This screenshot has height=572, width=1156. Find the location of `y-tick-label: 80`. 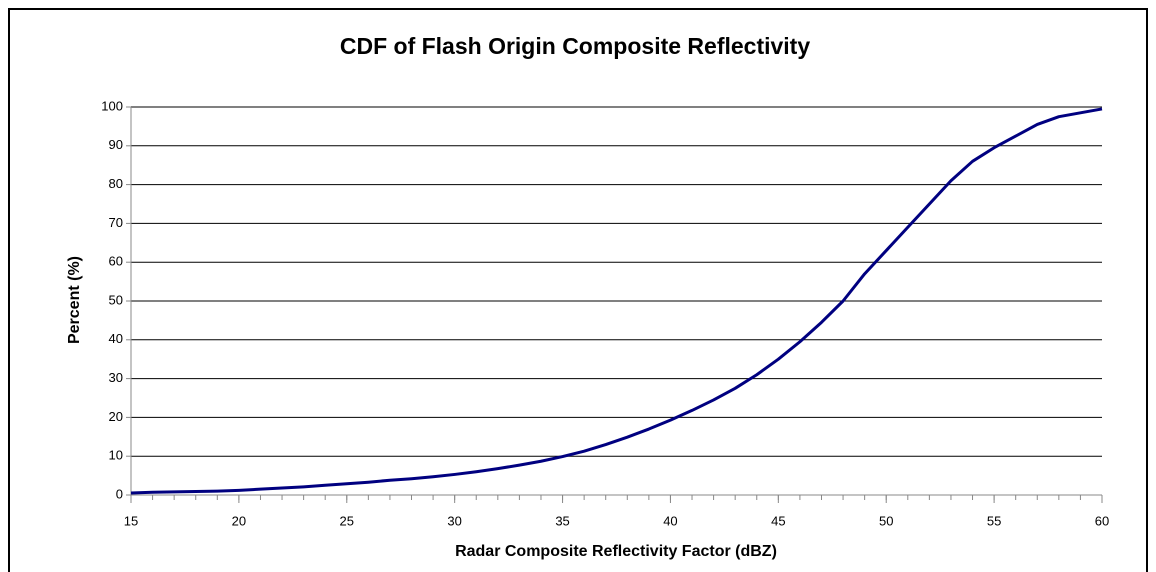

y-tick-label: 80 is located at coordinates (116, 183).